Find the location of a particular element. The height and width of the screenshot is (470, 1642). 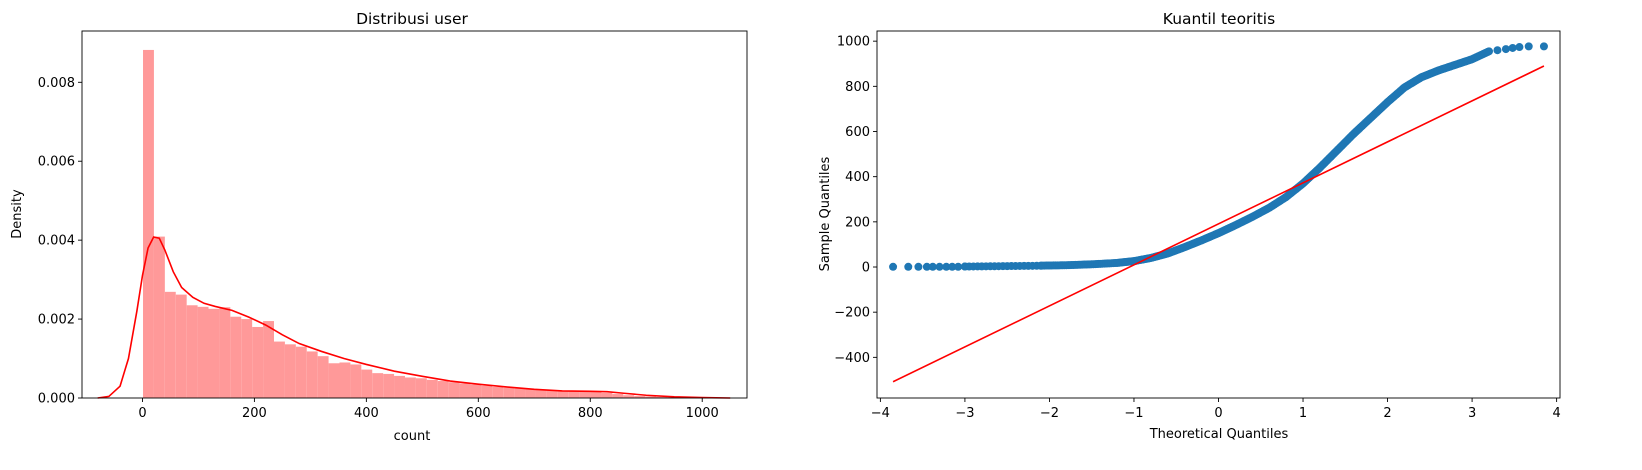

histogram-y-ticks: 0.000 0.002 0.004 0.006 0.008 is located at coordinates (60, 241).